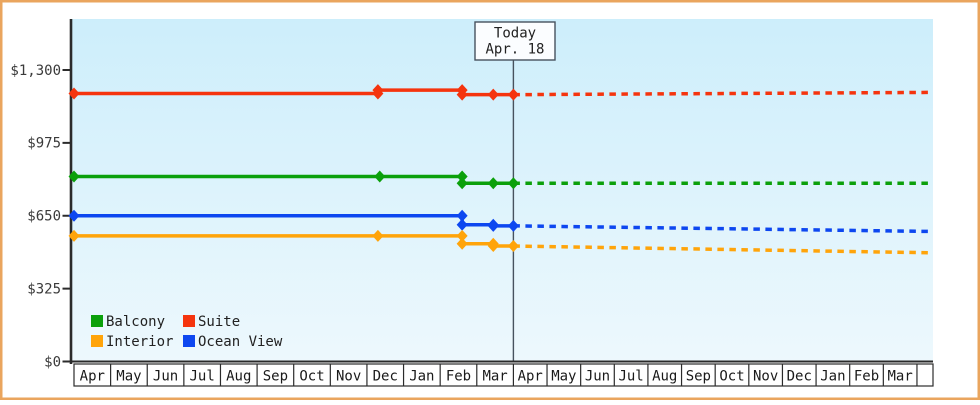 The width and height of the screenshot is (980, 405). I want to click on month-row, so click(503, 375).